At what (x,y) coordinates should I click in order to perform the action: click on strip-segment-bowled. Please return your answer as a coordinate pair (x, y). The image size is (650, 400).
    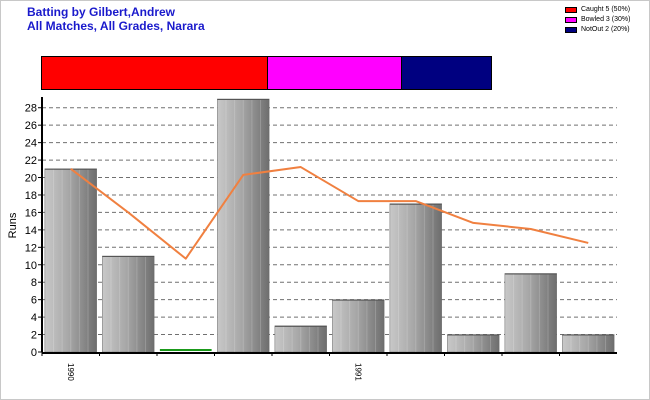
    Looking at the image, I should click on (334, 73).